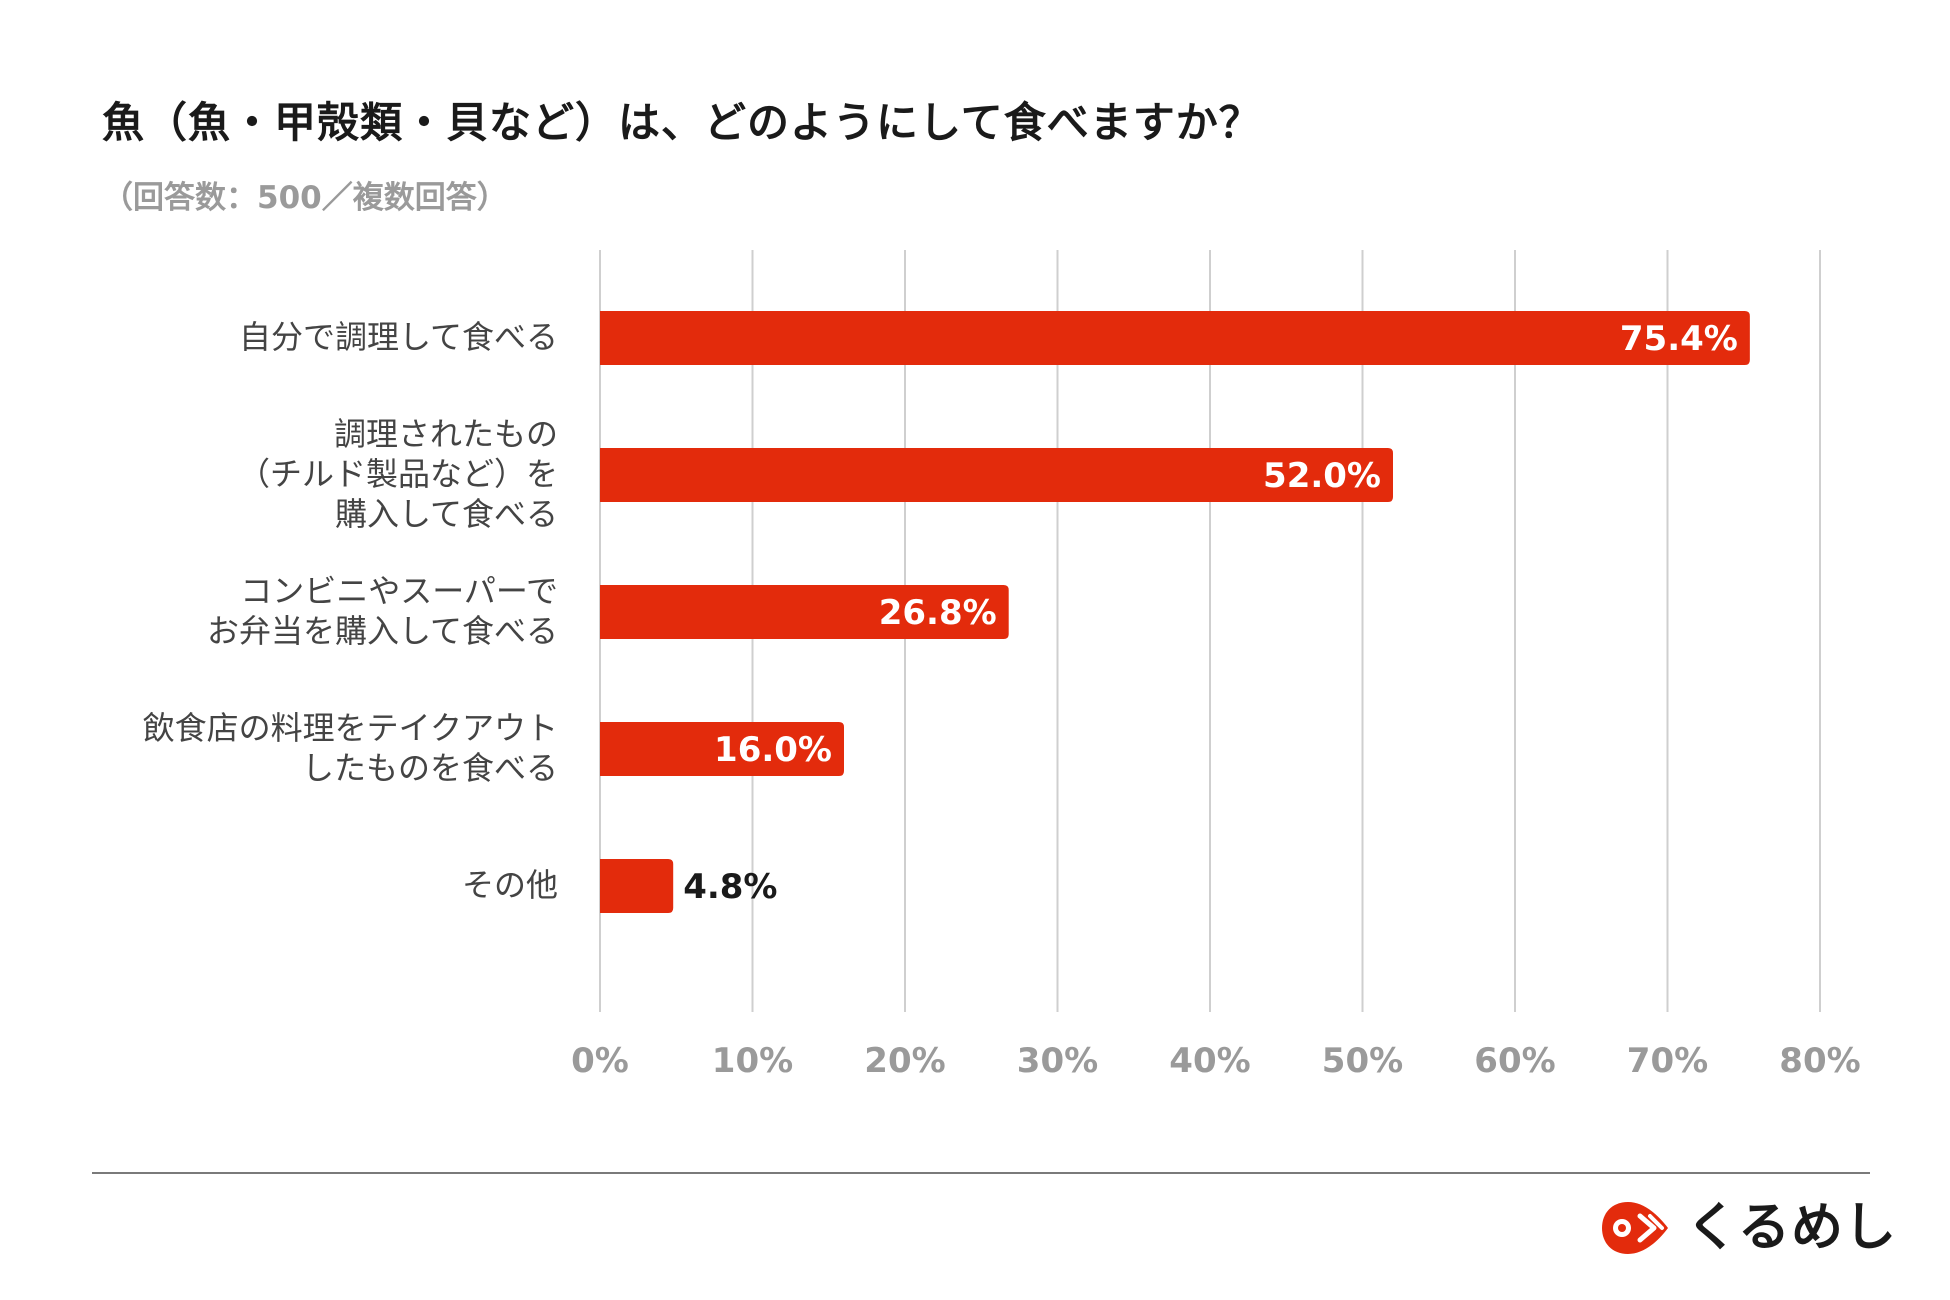  I want to click on x-tick-label: 40%, so click(1209, 1061).